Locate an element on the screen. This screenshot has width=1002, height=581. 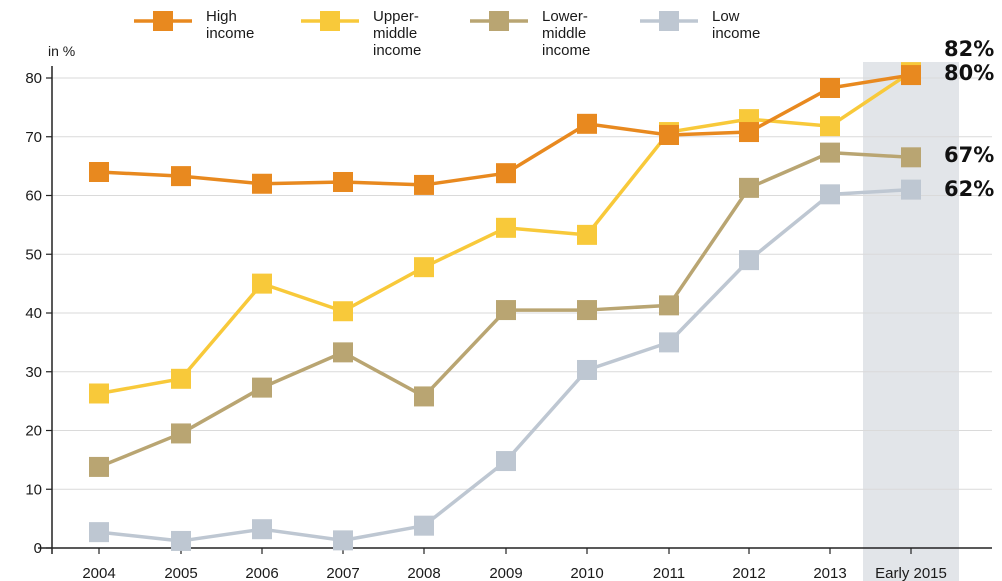
y-tick-label: 60 is located at coordinates (33, 196).